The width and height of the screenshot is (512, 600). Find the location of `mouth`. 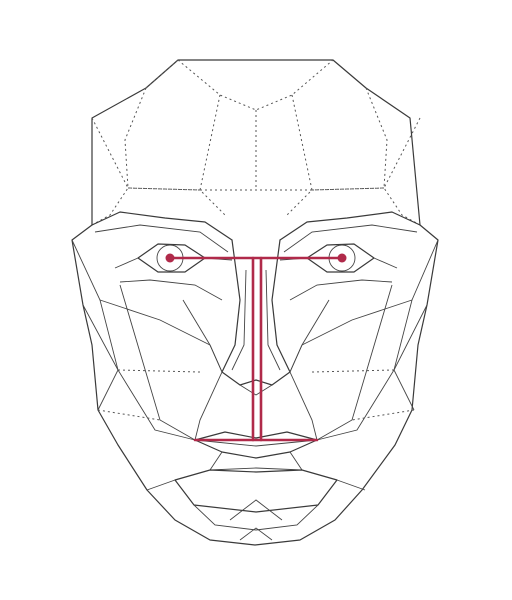

mouth is located at coordinates (256, 451).